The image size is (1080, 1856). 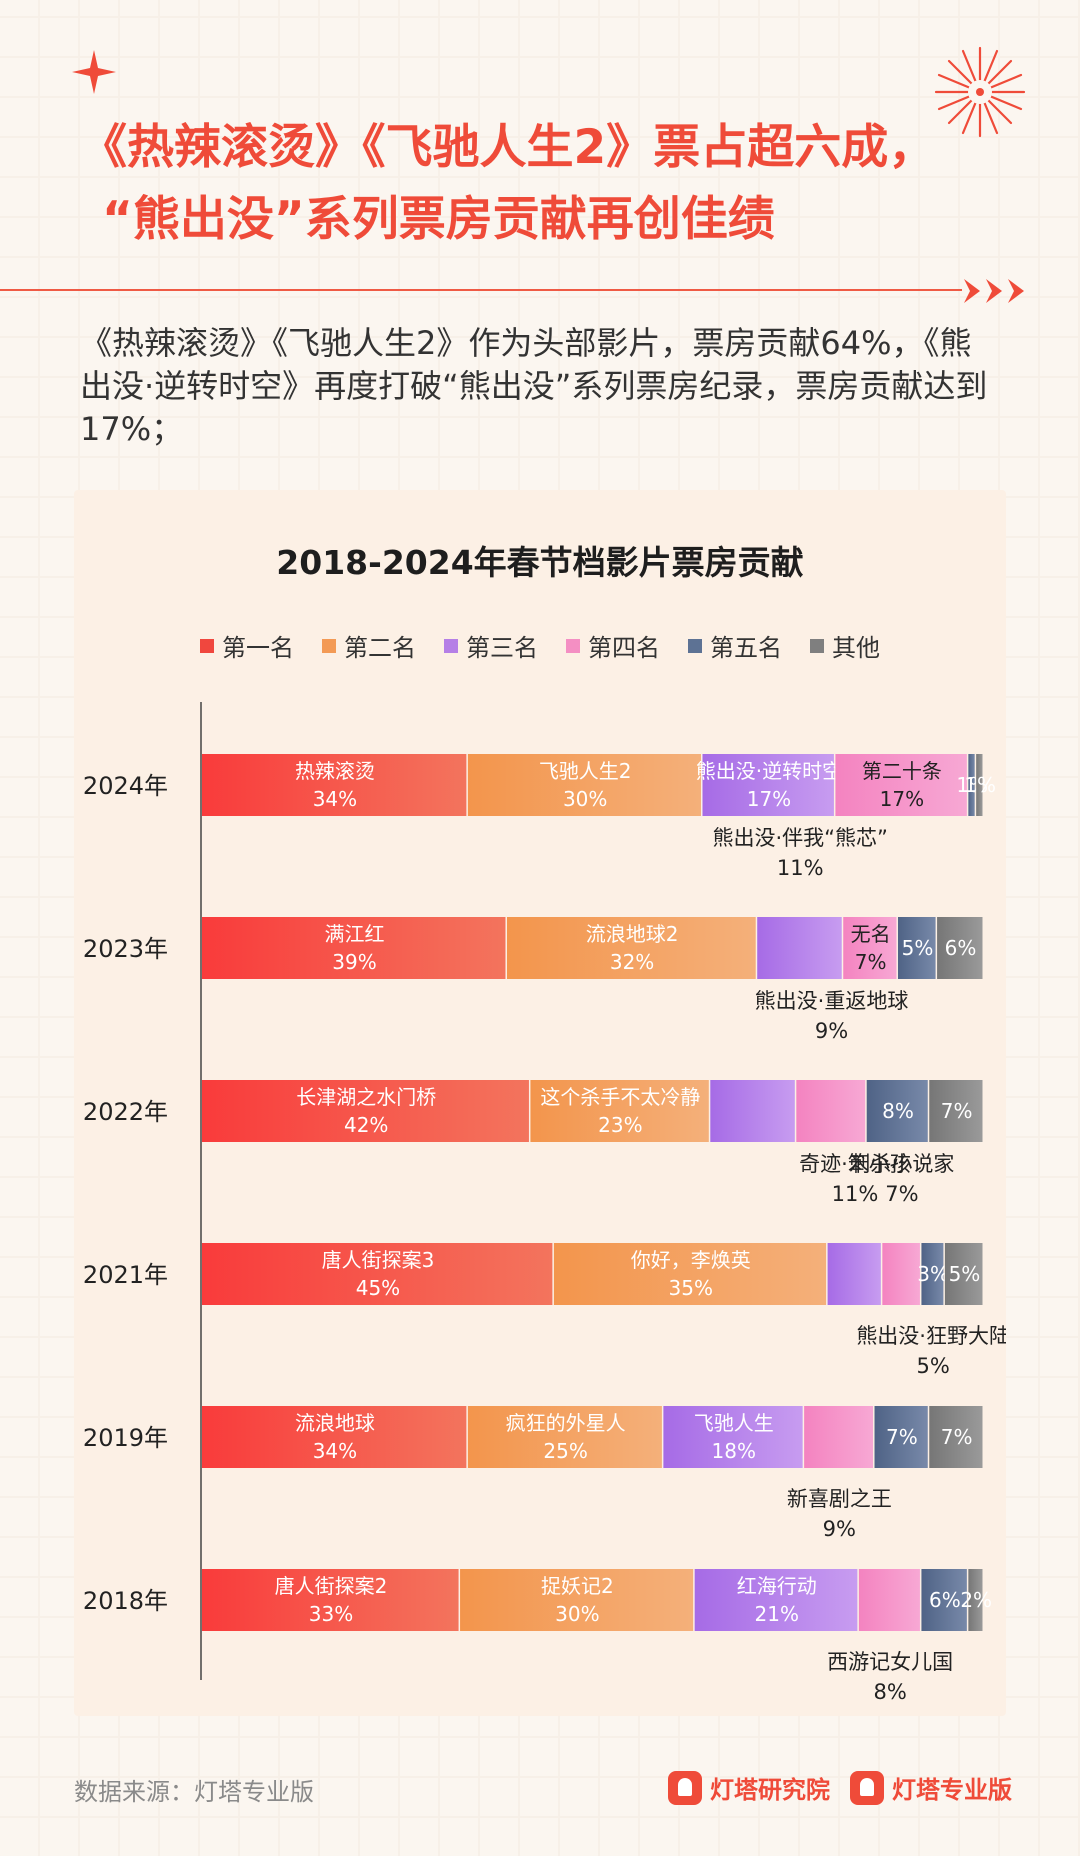 What do you see at coordinates (632, 962) in the screenshot?
I see `segment-value-label: 32%` at bounding box center [632, 962].